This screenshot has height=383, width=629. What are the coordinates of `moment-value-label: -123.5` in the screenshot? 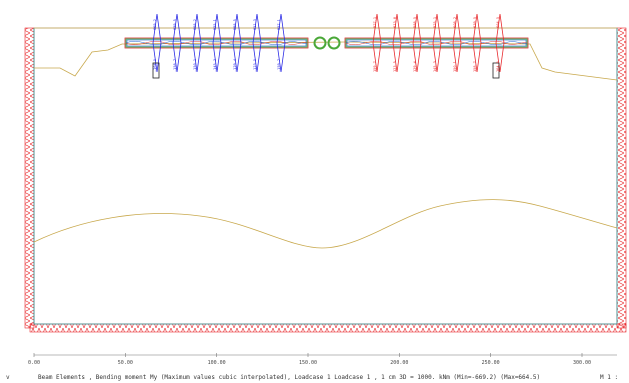 It's located at (255, 65).